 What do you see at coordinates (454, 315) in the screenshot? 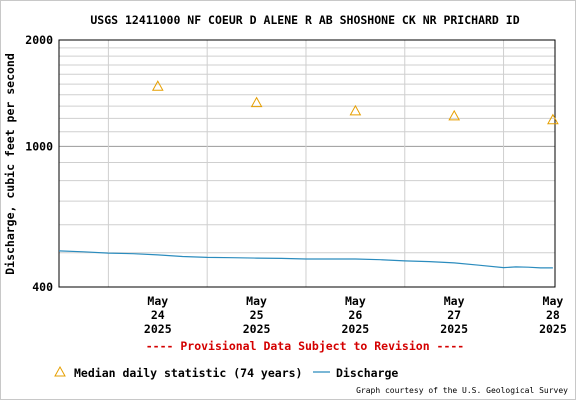
I see `x-tick-label: 27` at bounding box center [454, 315].